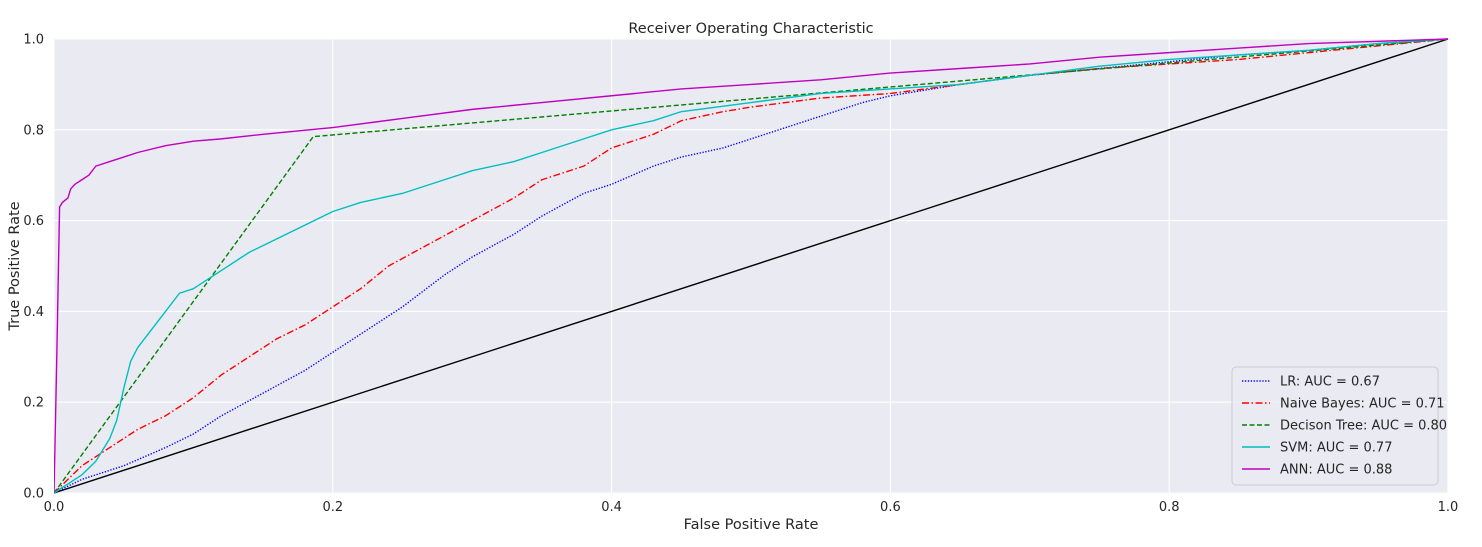  What do you see at coordinates (1336, 470) in the screenshot?
I see `legend-entry-label: ANN: AUC = 0.88` at bounding box center [1336, 470].